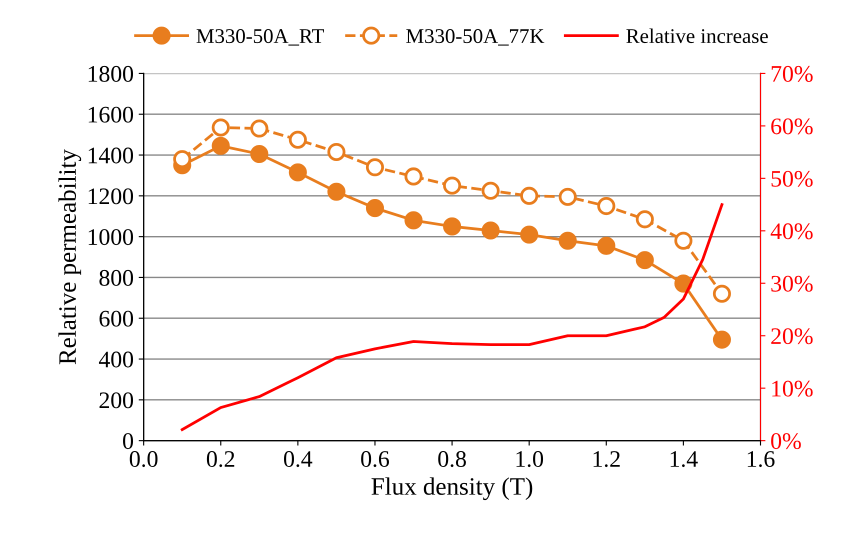  Describe the element at coordinates (117, 318) in the screenshot. I see `y-tick-label: 600` at that location.